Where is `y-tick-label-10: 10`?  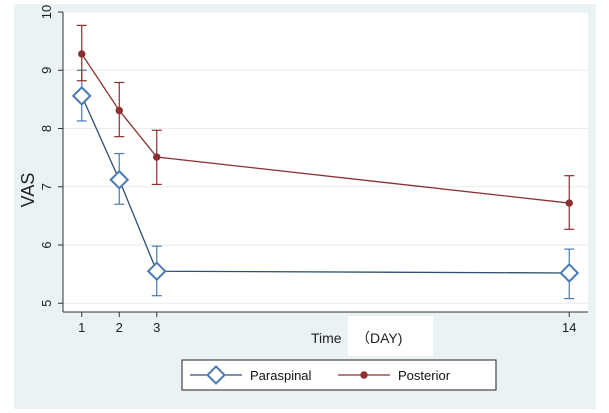 y-tick-label-10: 10 is located at coordinates (46, 12).